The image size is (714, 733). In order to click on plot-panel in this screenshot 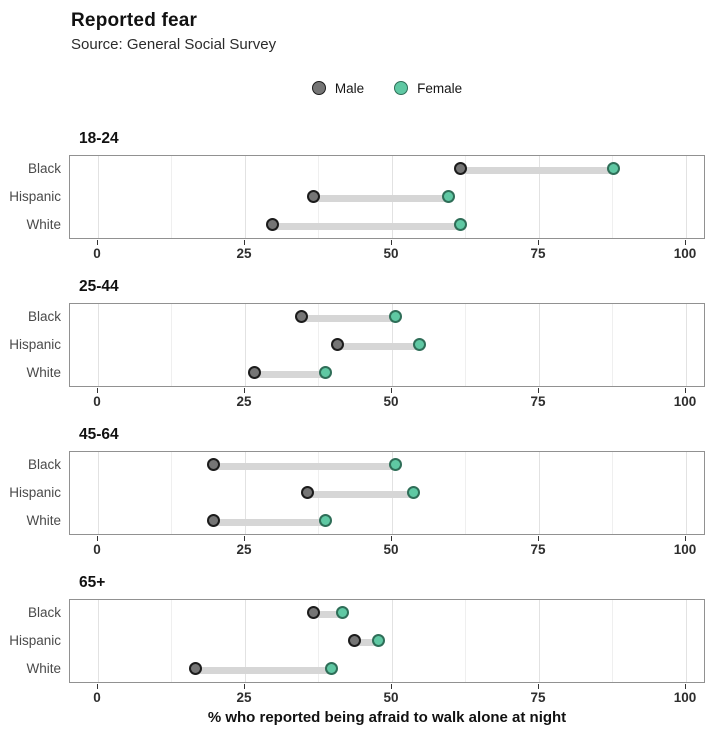, I will do `click(387, 641)`.